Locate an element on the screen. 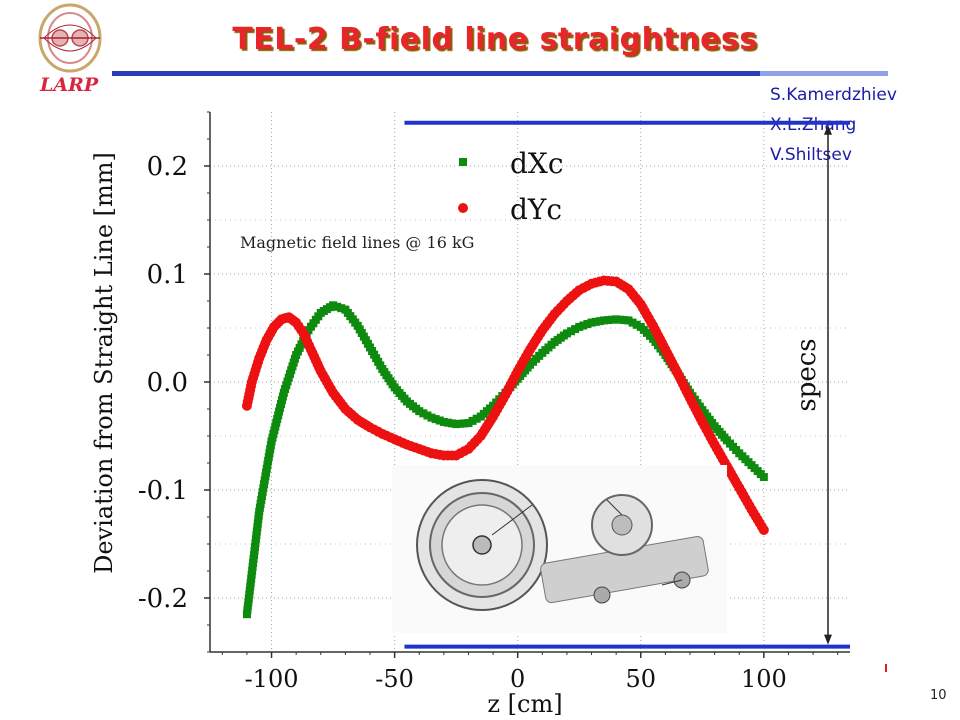 This screenshot has height=720, width=960. author-name: X.L.Zhang is located at coordinates (813, 125).